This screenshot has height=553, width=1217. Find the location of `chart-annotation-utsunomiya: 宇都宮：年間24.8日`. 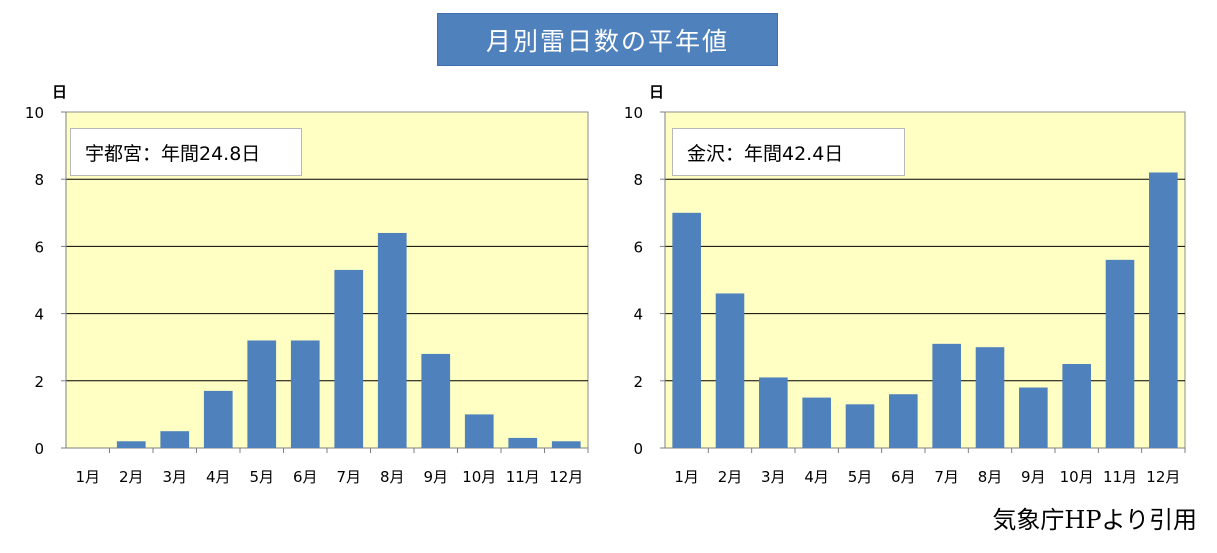

chart-annotation-utsunomiya: 宇都宮：年間24.8日 is located at coordinates (186, 152).